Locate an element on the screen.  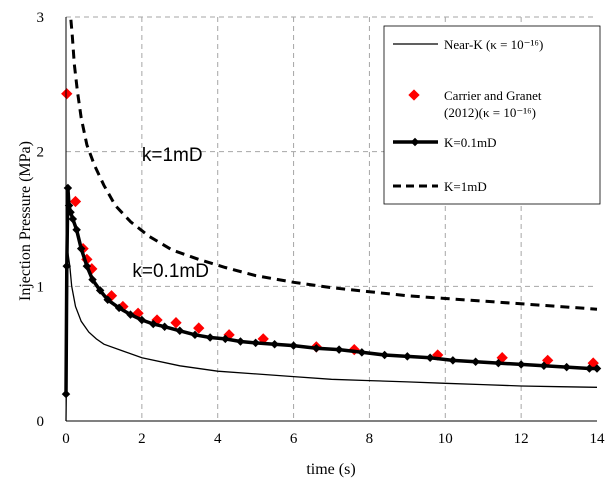
legend-swatch-k-0-1md-marker is located at coordinates (415, 142).